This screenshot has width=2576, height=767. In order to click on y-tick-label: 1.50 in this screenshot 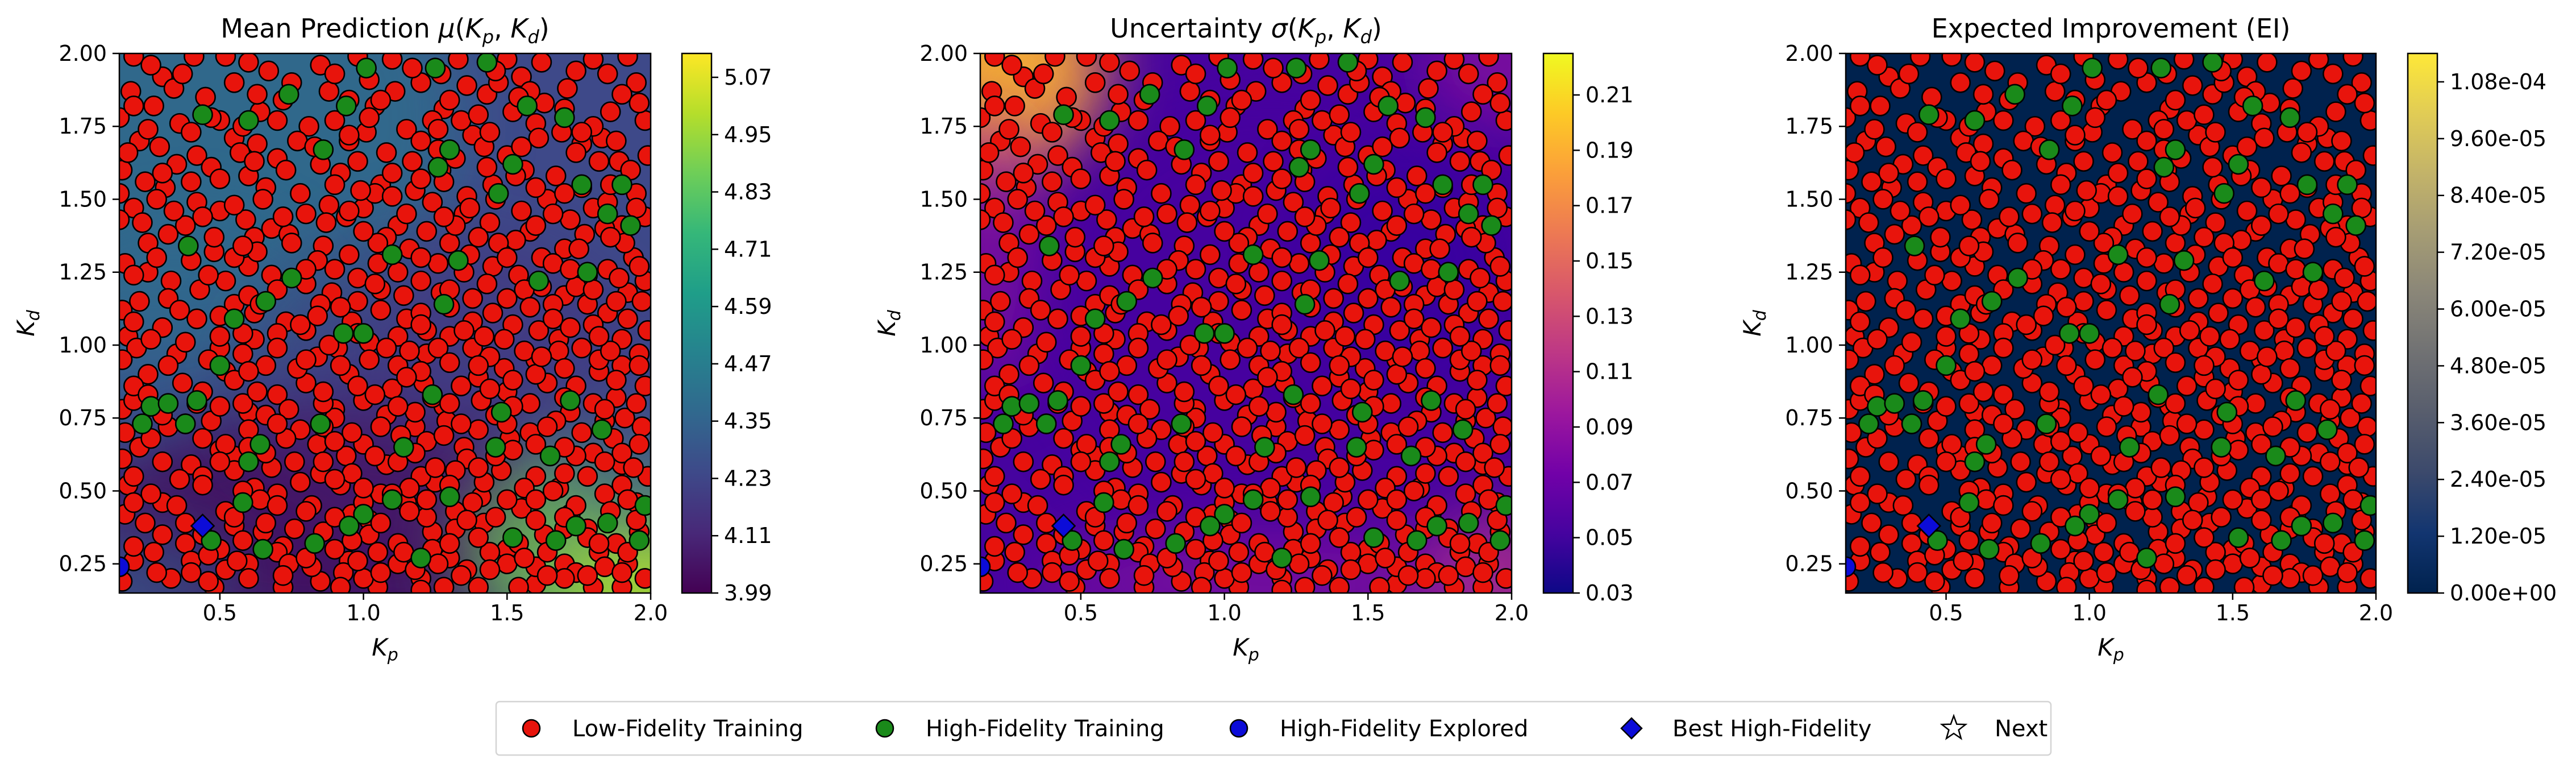, I will do `click(1809, 199)`.